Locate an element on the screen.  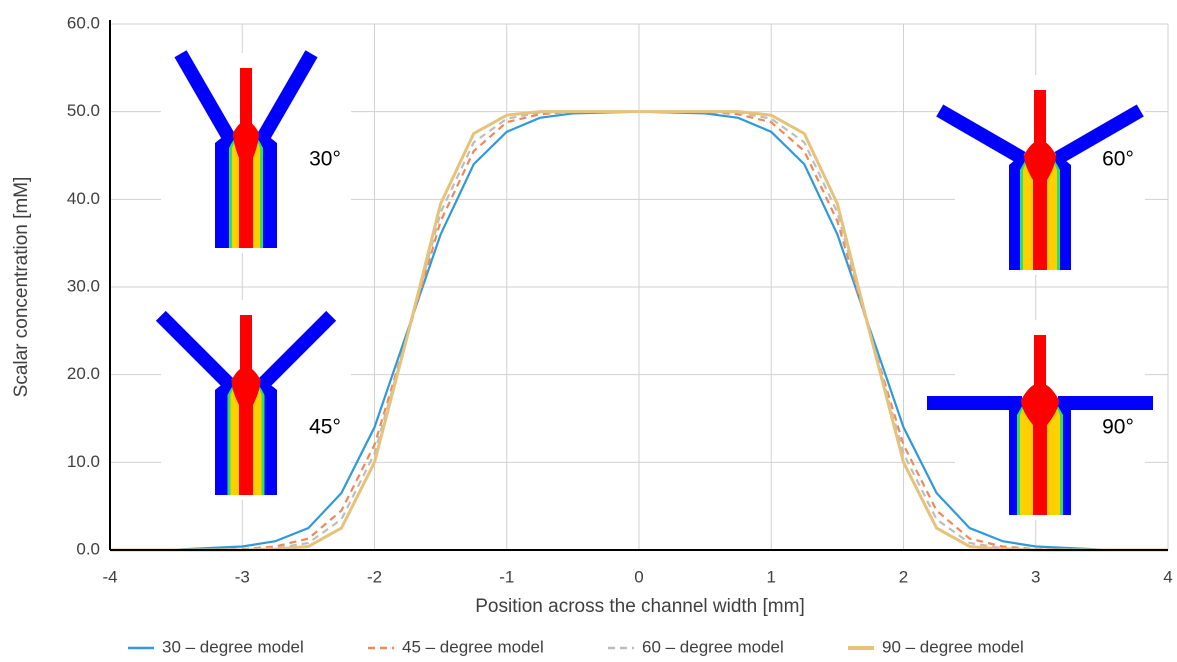
x-axis-label: Position across the channel width [mm] is located at coordinates (640, 606).